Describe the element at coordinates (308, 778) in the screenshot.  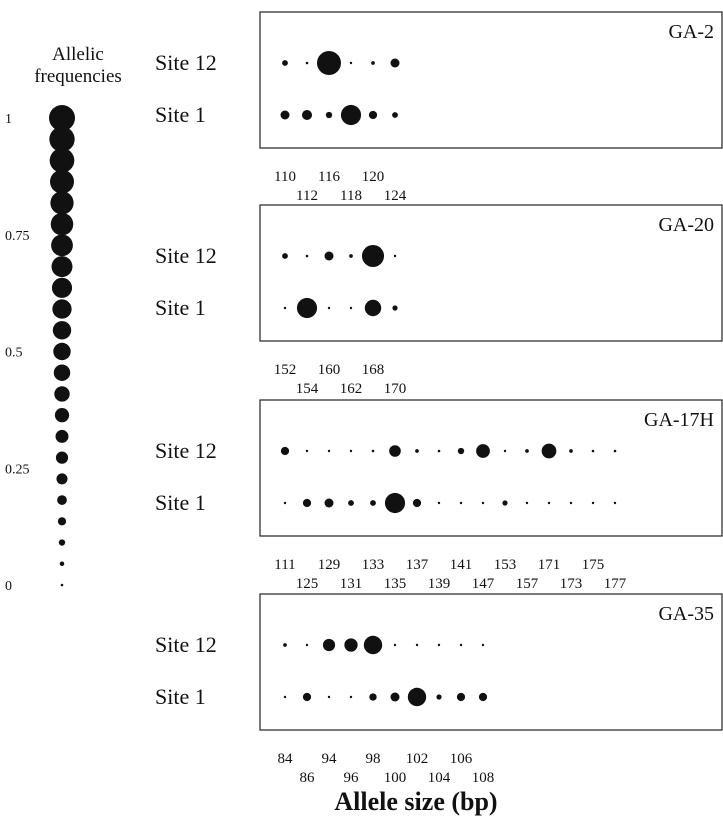
I see `x-tick-label: 86` at that location.